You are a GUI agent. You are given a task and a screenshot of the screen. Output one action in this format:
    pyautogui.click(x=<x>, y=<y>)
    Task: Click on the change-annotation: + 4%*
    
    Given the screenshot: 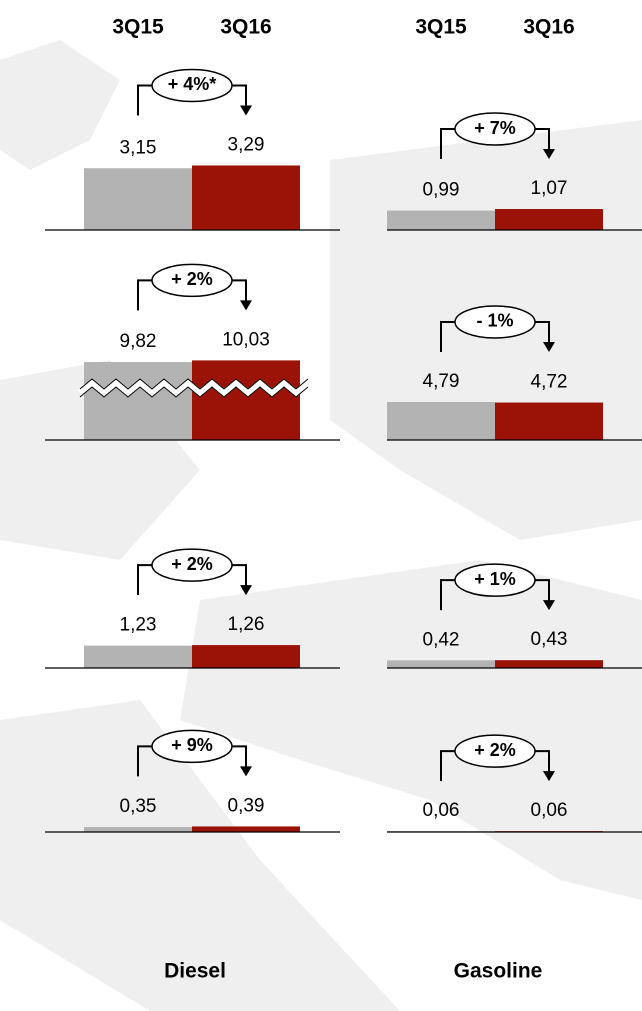 What is the action you would take?
    pyautogui.click(x=192, y=84)
    